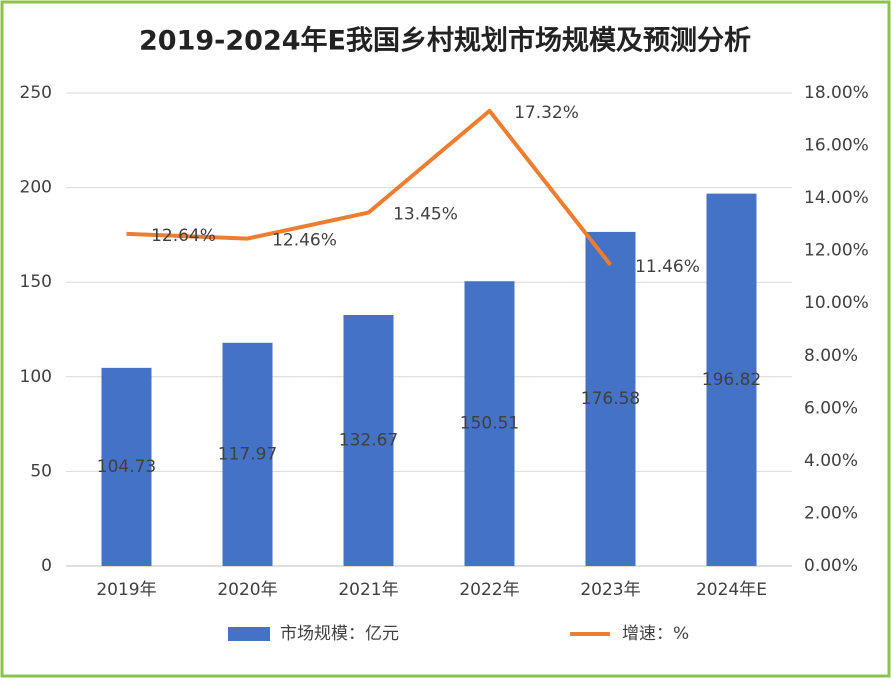 The height and width of the screenshot is (678, 891). I want to click on bar-value-label: 150.51, so click(489, 424).